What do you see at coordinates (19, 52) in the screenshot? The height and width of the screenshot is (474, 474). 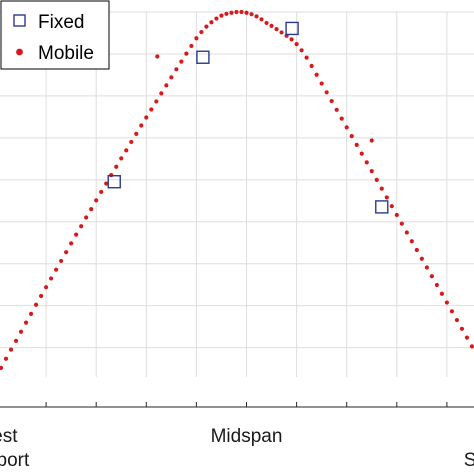 I see `legend-mobile-marker` at bounding box center [19, 52].